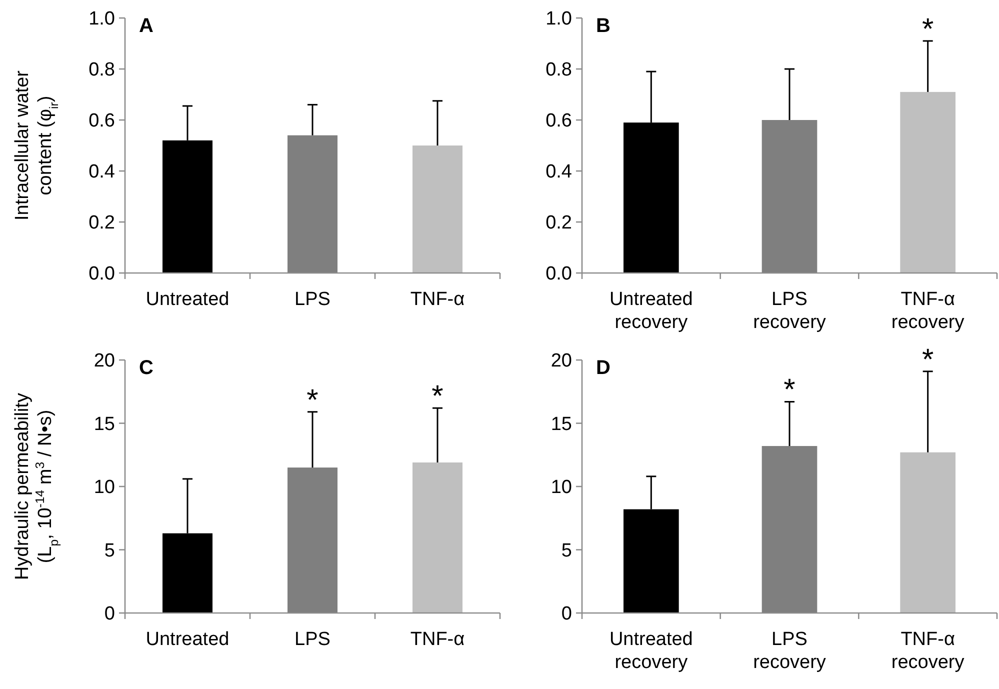 The width and height of the screenshot is (999, 689). I want to click on chart-title: A, so click(146, 26).